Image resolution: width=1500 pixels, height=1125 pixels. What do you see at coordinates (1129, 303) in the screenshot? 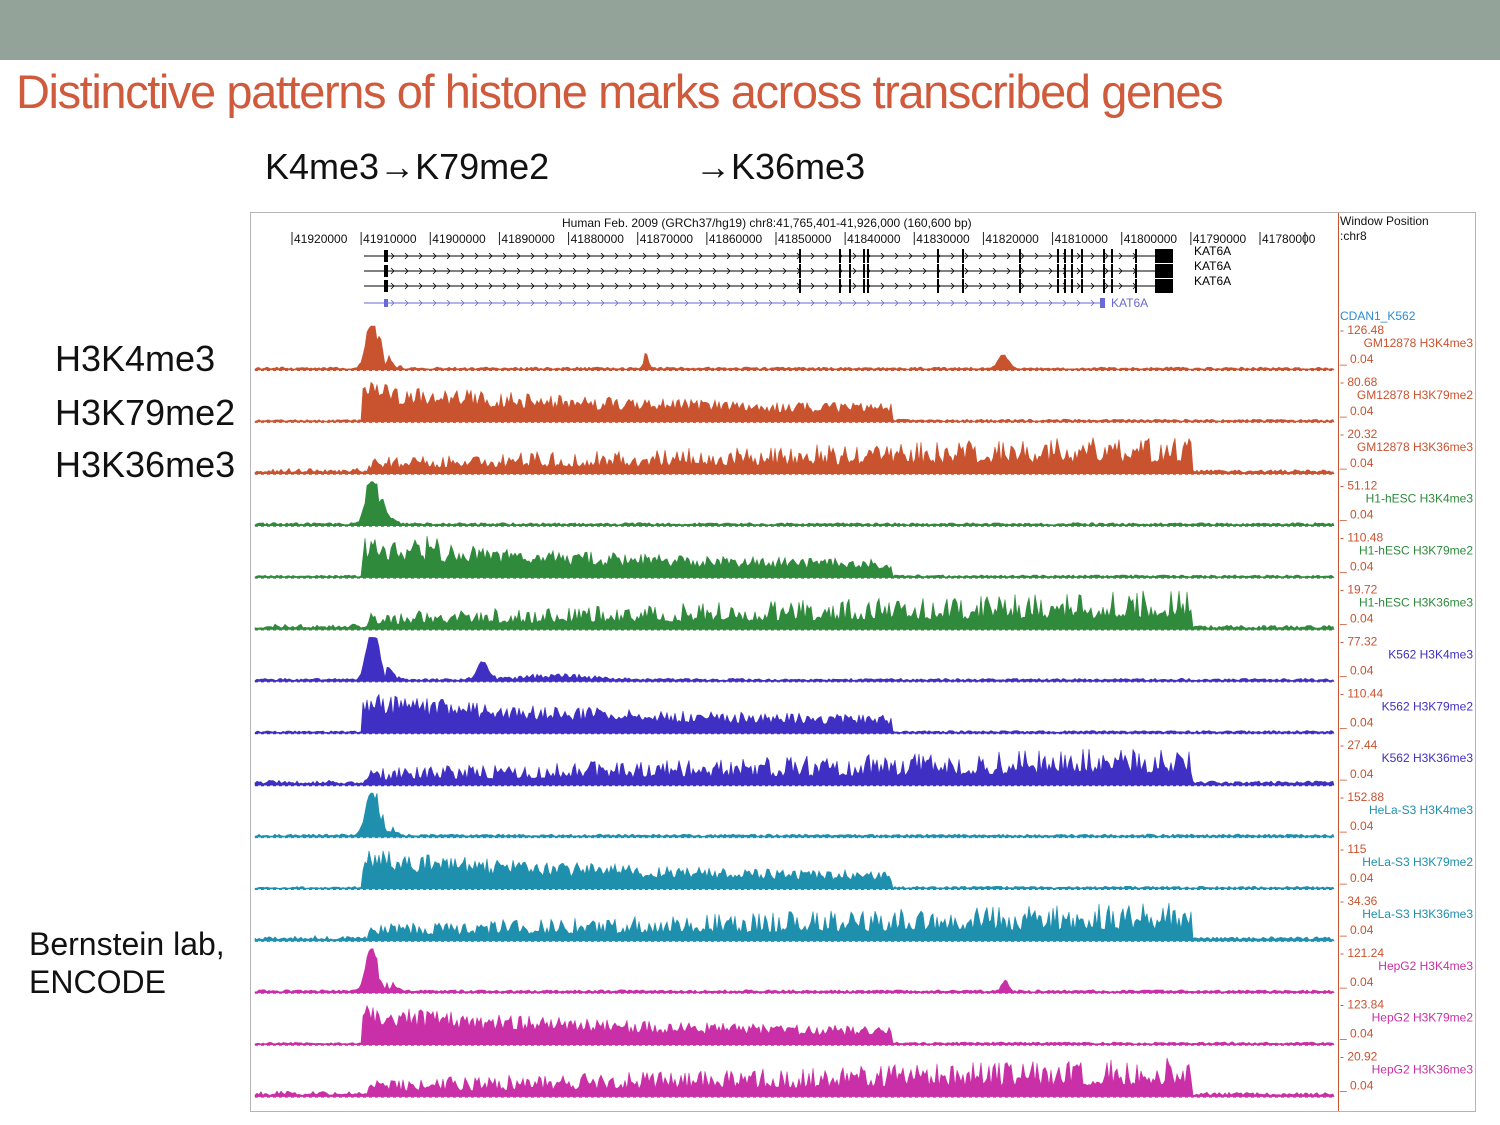
I see `gene-label: KAT6A` at bounding box center [1129, 303].